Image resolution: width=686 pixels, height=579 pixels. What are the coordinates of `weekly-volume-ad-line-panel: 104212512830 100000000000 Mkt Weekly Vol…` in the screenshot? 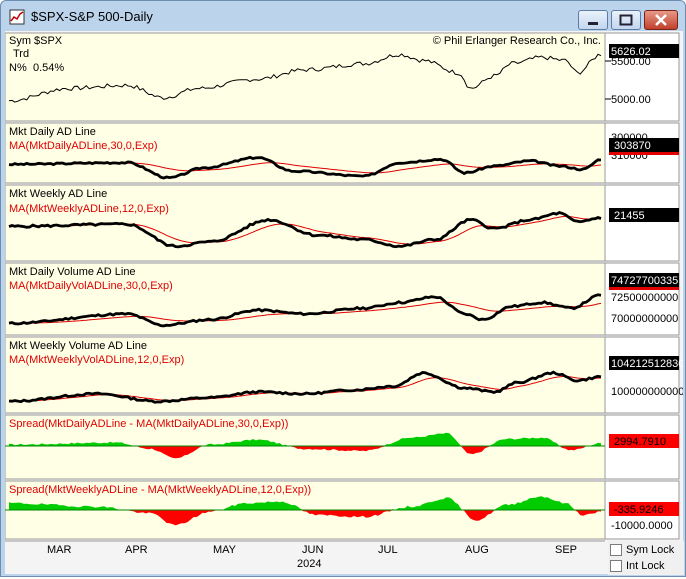 It's located at (344, 375).